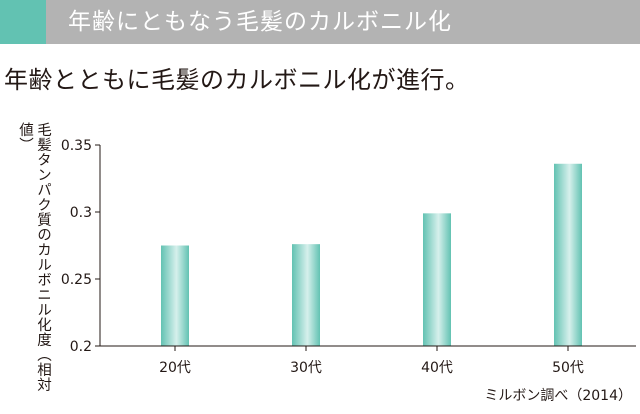  I want to click on y-axis-label: 毛髪タンパク質のカルボニル化度（相対値）, so click(34, 257).